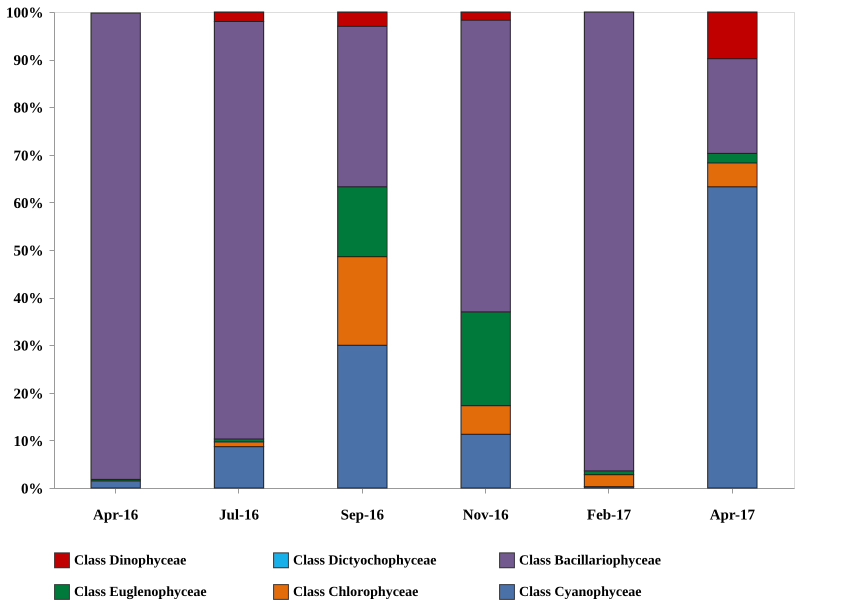  I want to click on x-tick-label: Feb-17, so click(609, 516).